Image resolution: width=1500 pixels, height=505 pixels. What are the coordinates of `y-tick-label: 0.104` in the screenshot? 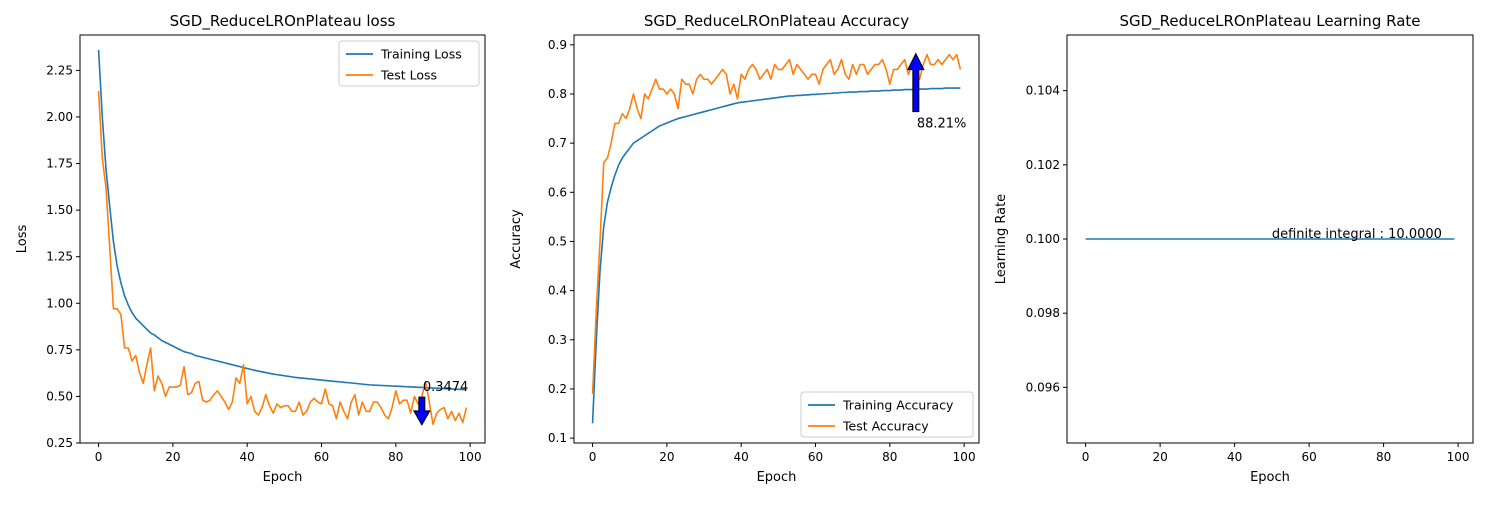 It's located at (1043, 91).